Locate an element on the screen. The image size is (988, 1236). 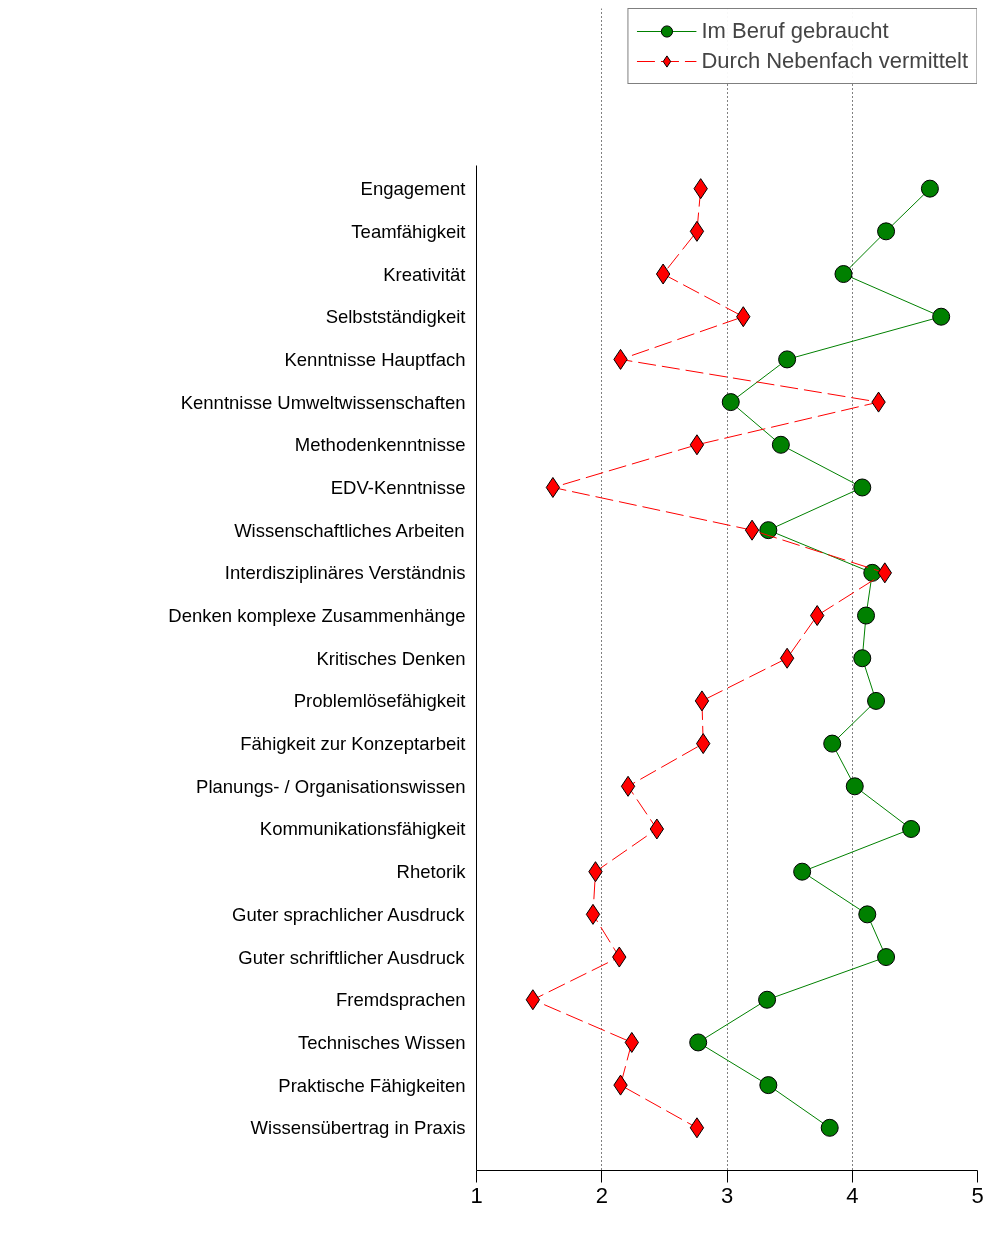
y-tick-label: Fremdsprachen is located at coordinates (400, 1000).